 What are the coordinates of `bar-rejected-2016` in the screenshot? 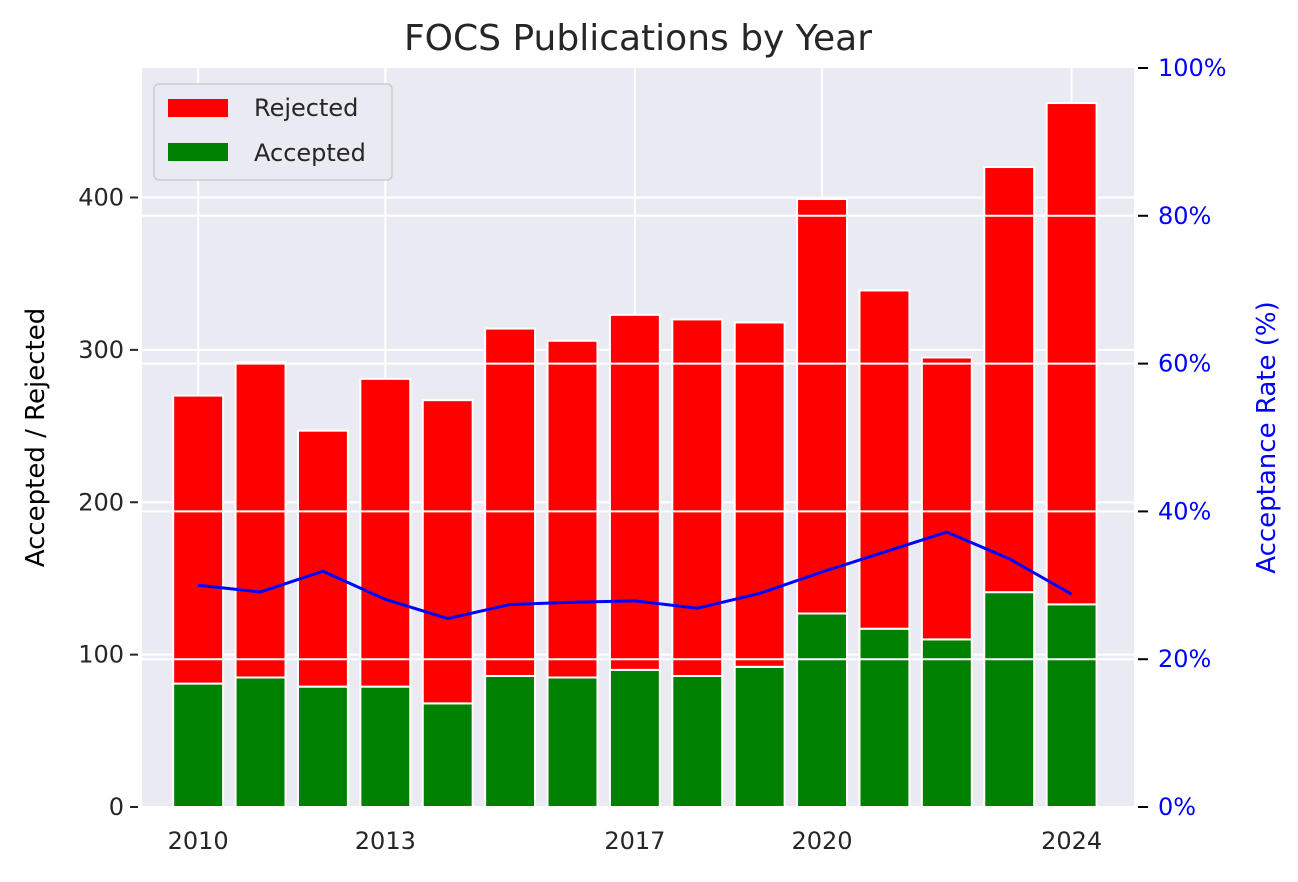 It's located at (572, 509).